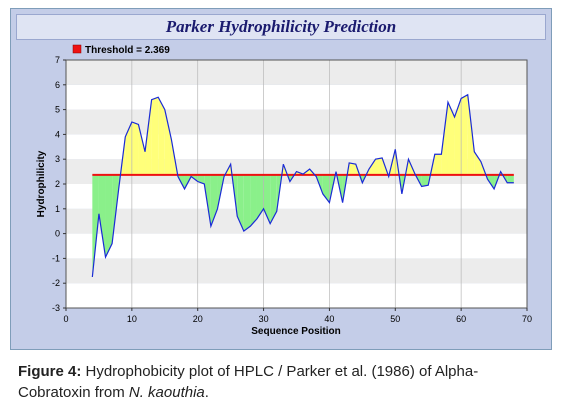 The image size is (564, 415). What do you see at coordinates (50, 371) in the screenshot?
I see `caption-label: Figure 4:` at bounding box center [50, 371].